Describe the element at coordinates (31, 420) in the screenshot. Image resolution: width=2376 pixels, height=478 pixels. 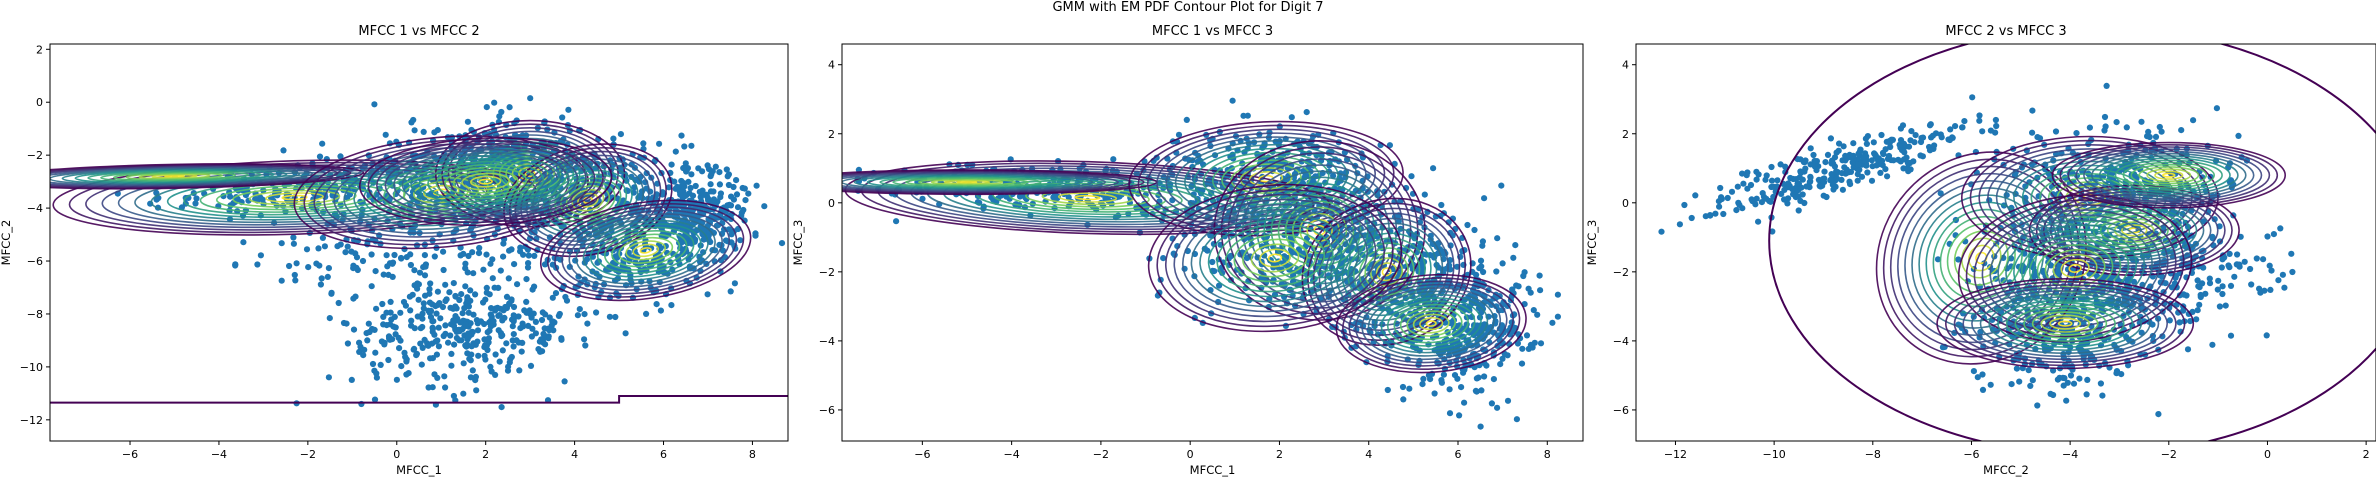
I see `y-tick-label: −12` at that location.